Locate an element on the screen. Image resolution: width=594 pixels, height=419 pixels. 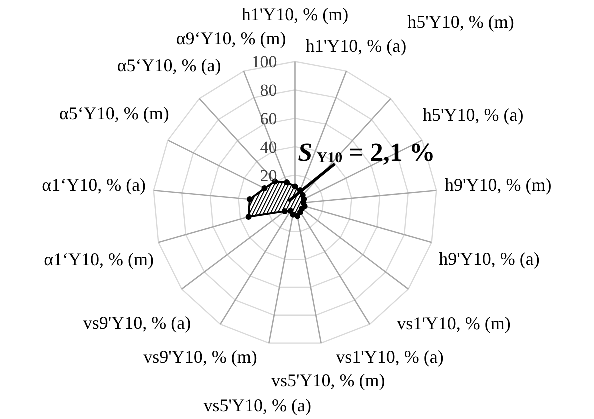
spoke-label: h9'Y10, % (m) is located at coordinates (498, 184).